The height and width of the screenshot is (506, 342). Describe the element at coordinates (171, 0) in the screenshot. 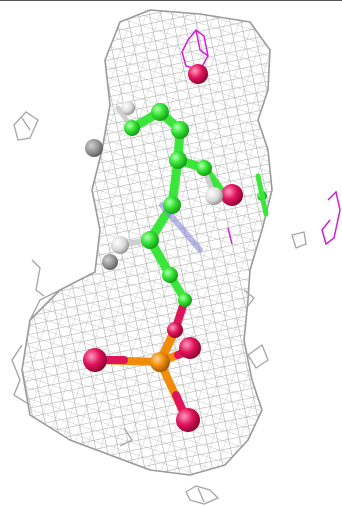

I see `top-border` at that location.